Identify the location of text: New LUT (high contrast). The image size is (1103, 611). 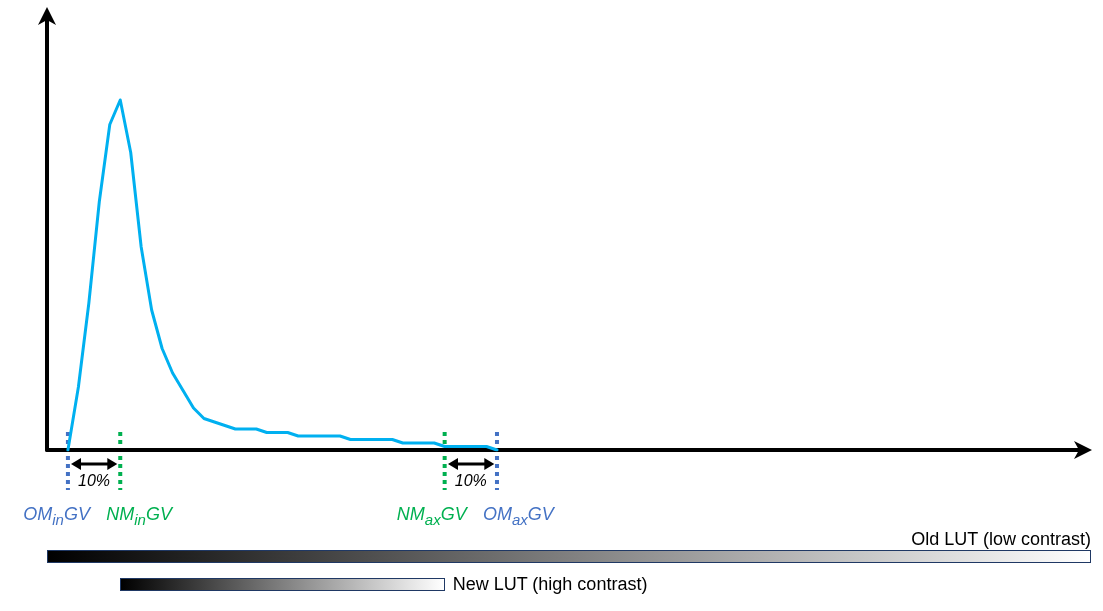
(550, 584).